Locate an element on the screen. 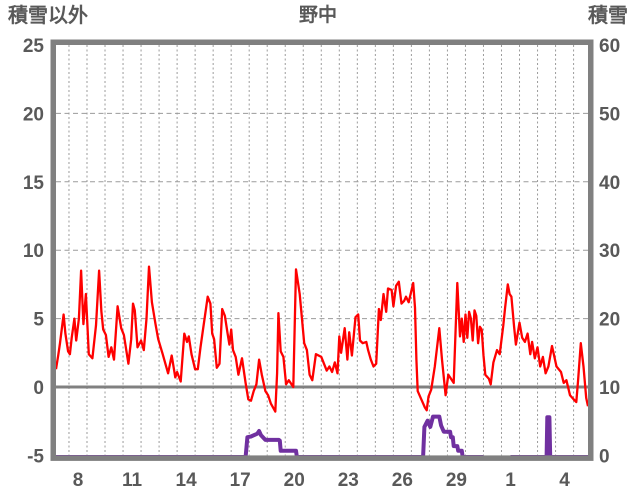 Image resolution: width=636 pixels, height=501 pixels. y-left-tick-label: -5 is located at coordinates (35, 456).